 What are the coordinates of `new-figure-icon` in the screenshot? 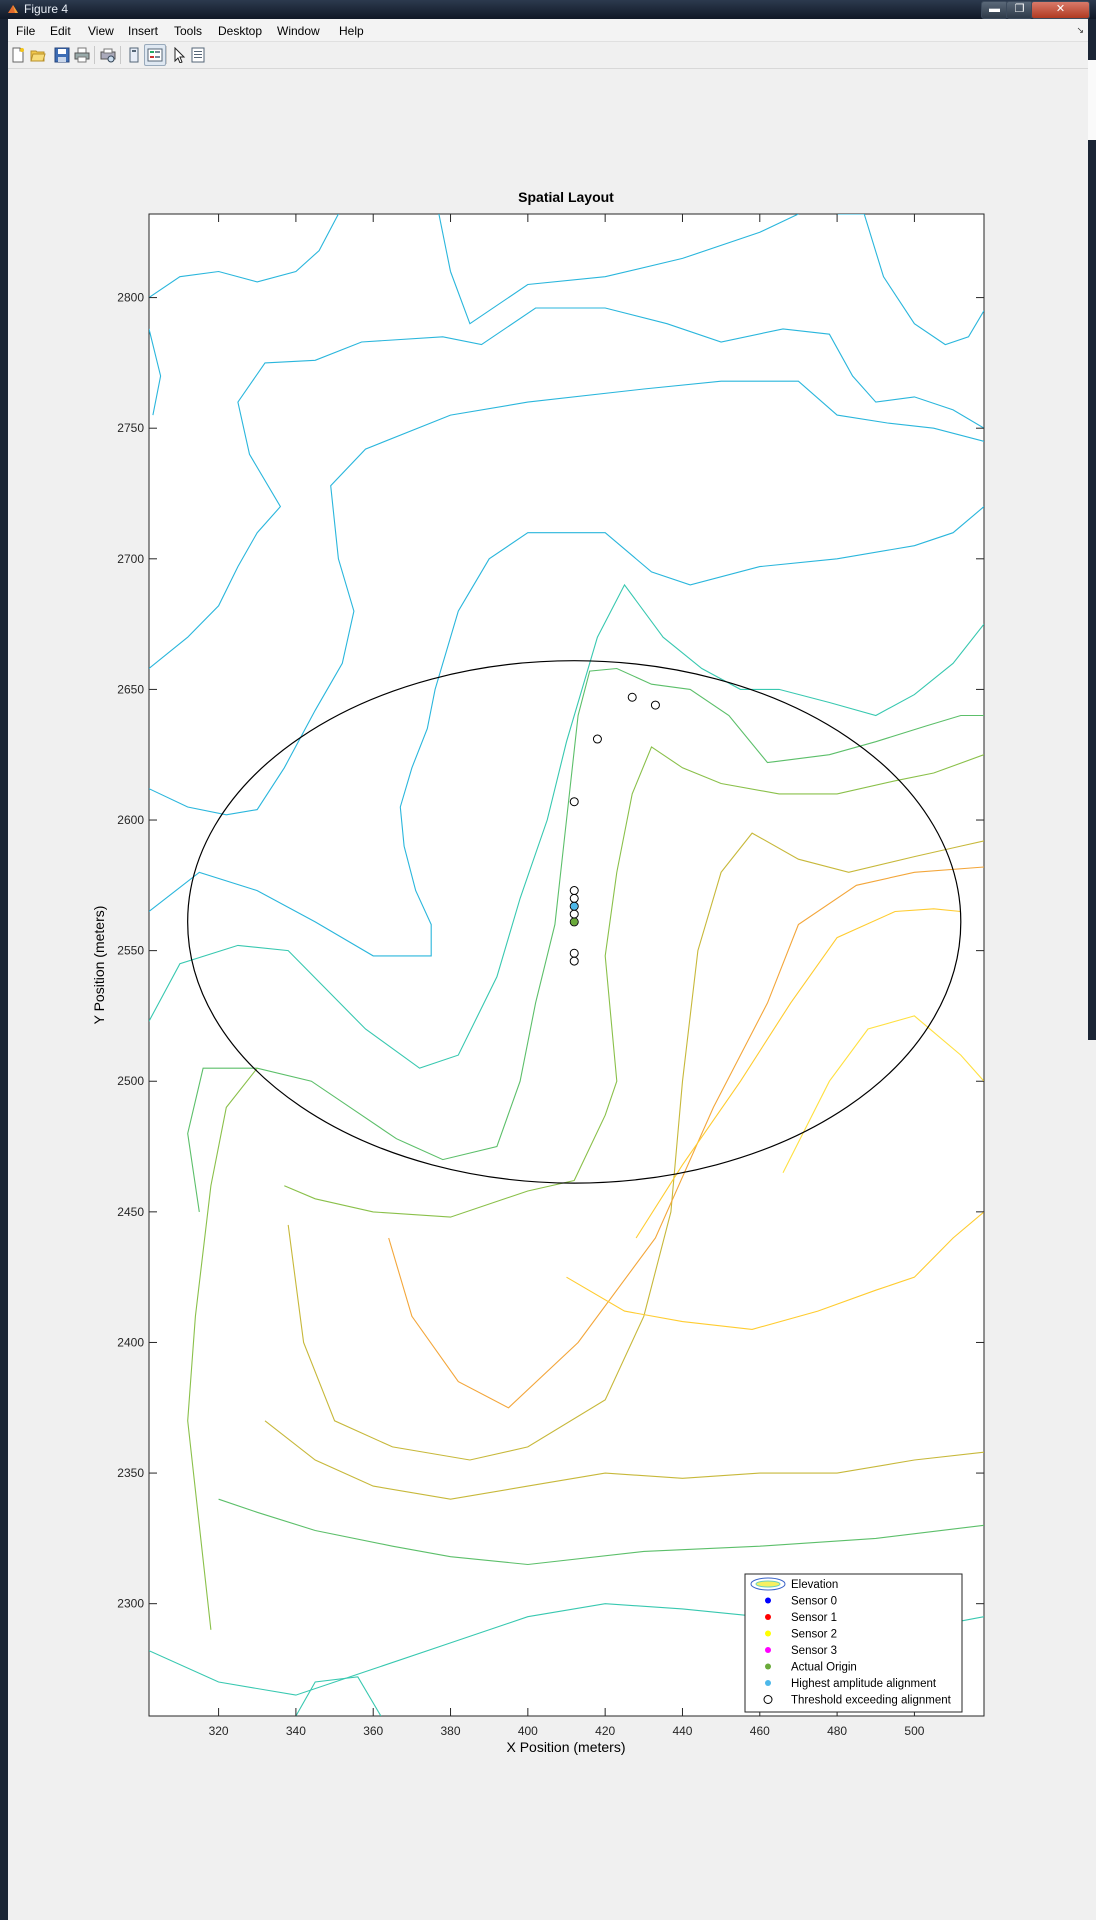 It's located at (18, 55).